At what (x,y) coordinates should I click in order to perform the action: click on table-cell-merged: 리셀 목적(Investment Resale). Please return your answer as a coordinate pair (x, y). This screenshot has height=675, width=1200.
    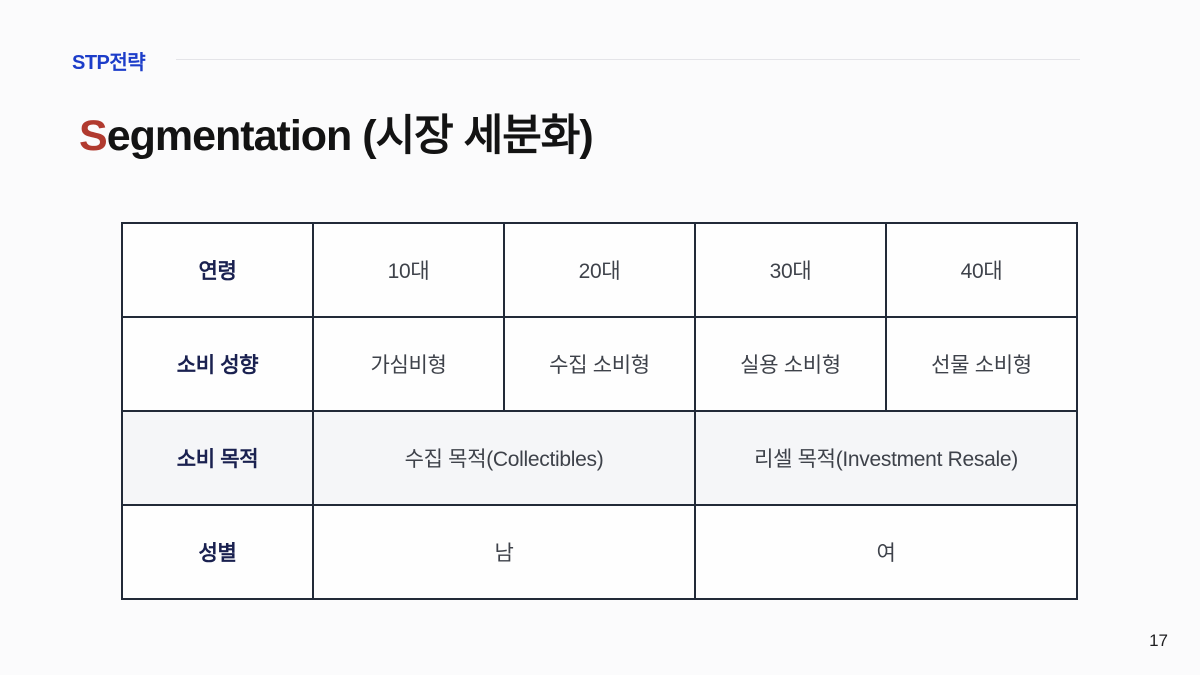
    Looking at the image, I should click on (886, 458).